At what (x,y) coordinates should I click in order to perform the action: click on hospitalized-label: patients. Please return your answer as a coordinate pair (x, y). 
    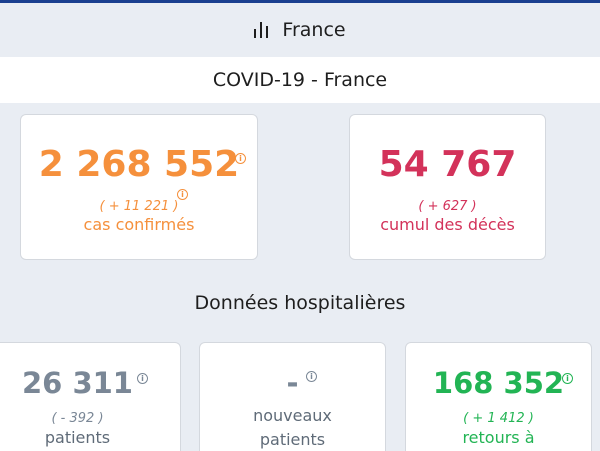
    Looking at the image, I should click on (77, 437).